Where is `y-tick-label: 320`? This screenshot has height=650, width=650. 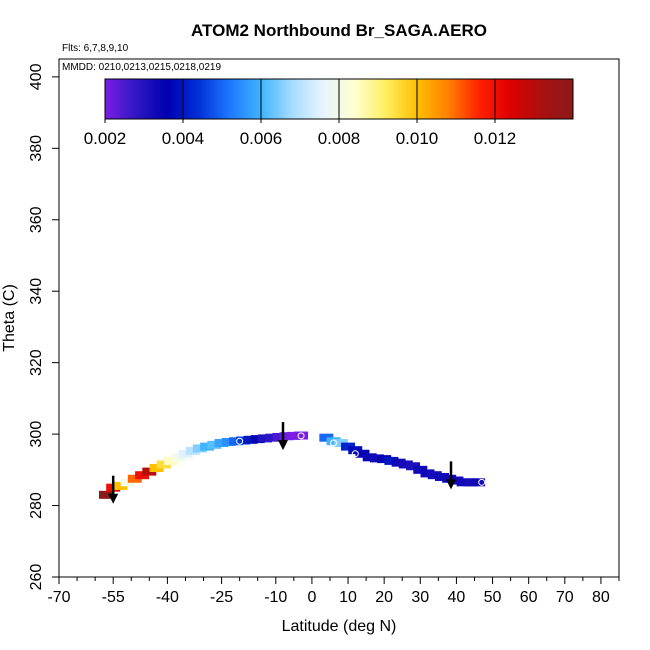
y-tick-label: 320 is located at coordinates (36, 362).